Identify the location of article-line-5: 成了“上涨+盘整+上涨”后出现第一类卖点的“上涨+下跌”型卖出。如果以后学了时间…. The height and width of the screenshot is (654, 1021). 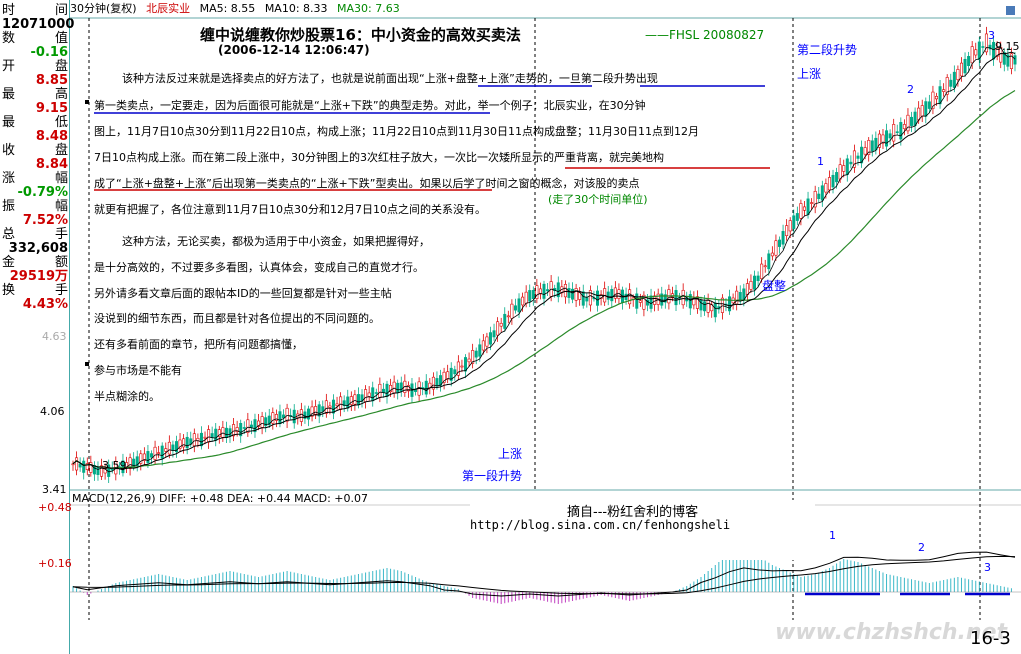
(367, 183).